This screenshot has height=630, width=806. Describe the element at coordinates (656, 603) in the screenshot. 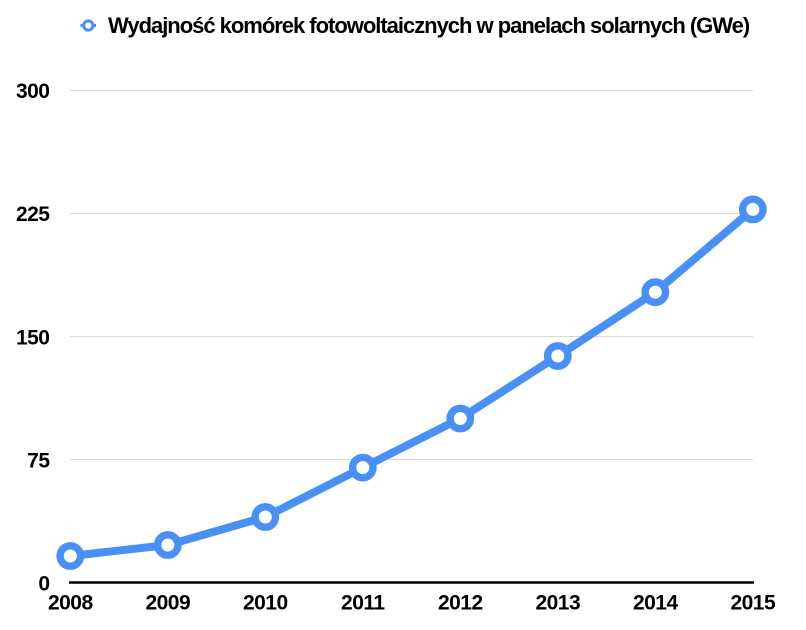

I see `svg-text: 2014` at that location.